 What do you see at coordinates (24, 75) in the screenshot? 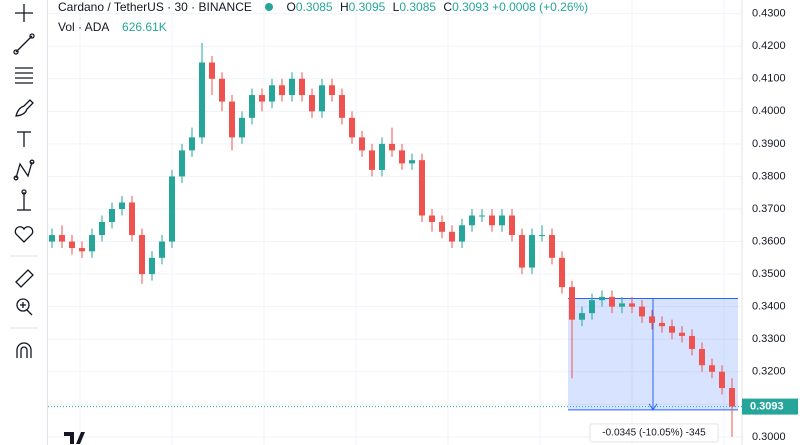
I see `fib-tool` at bounding box center [24, 75].